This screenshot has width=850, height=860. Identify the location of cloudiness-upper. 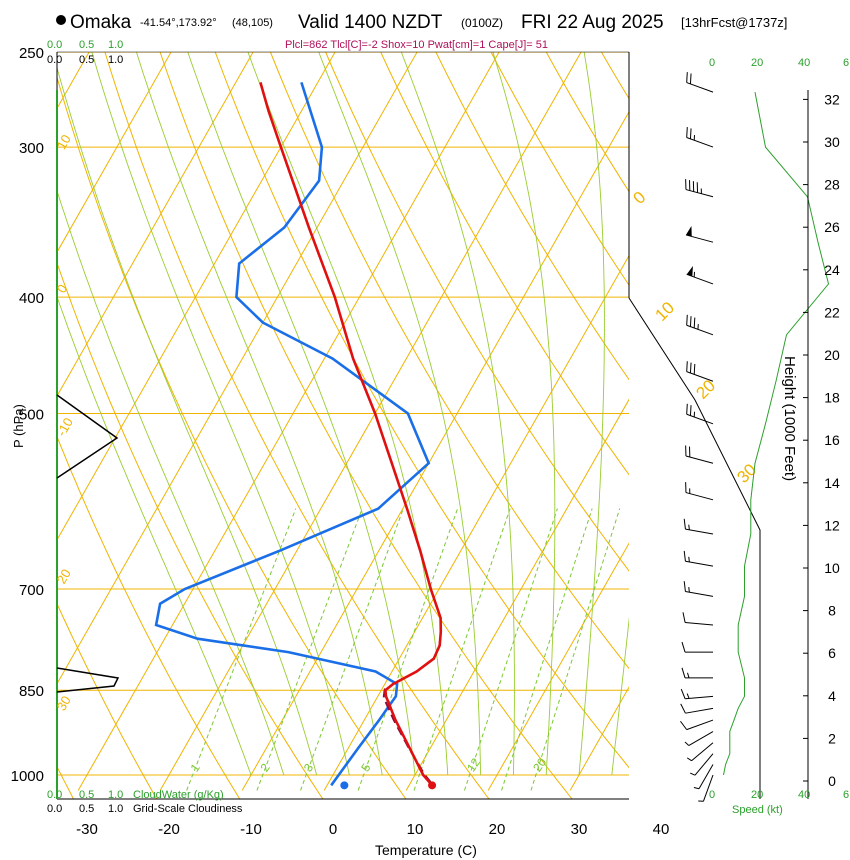
(87, 436).